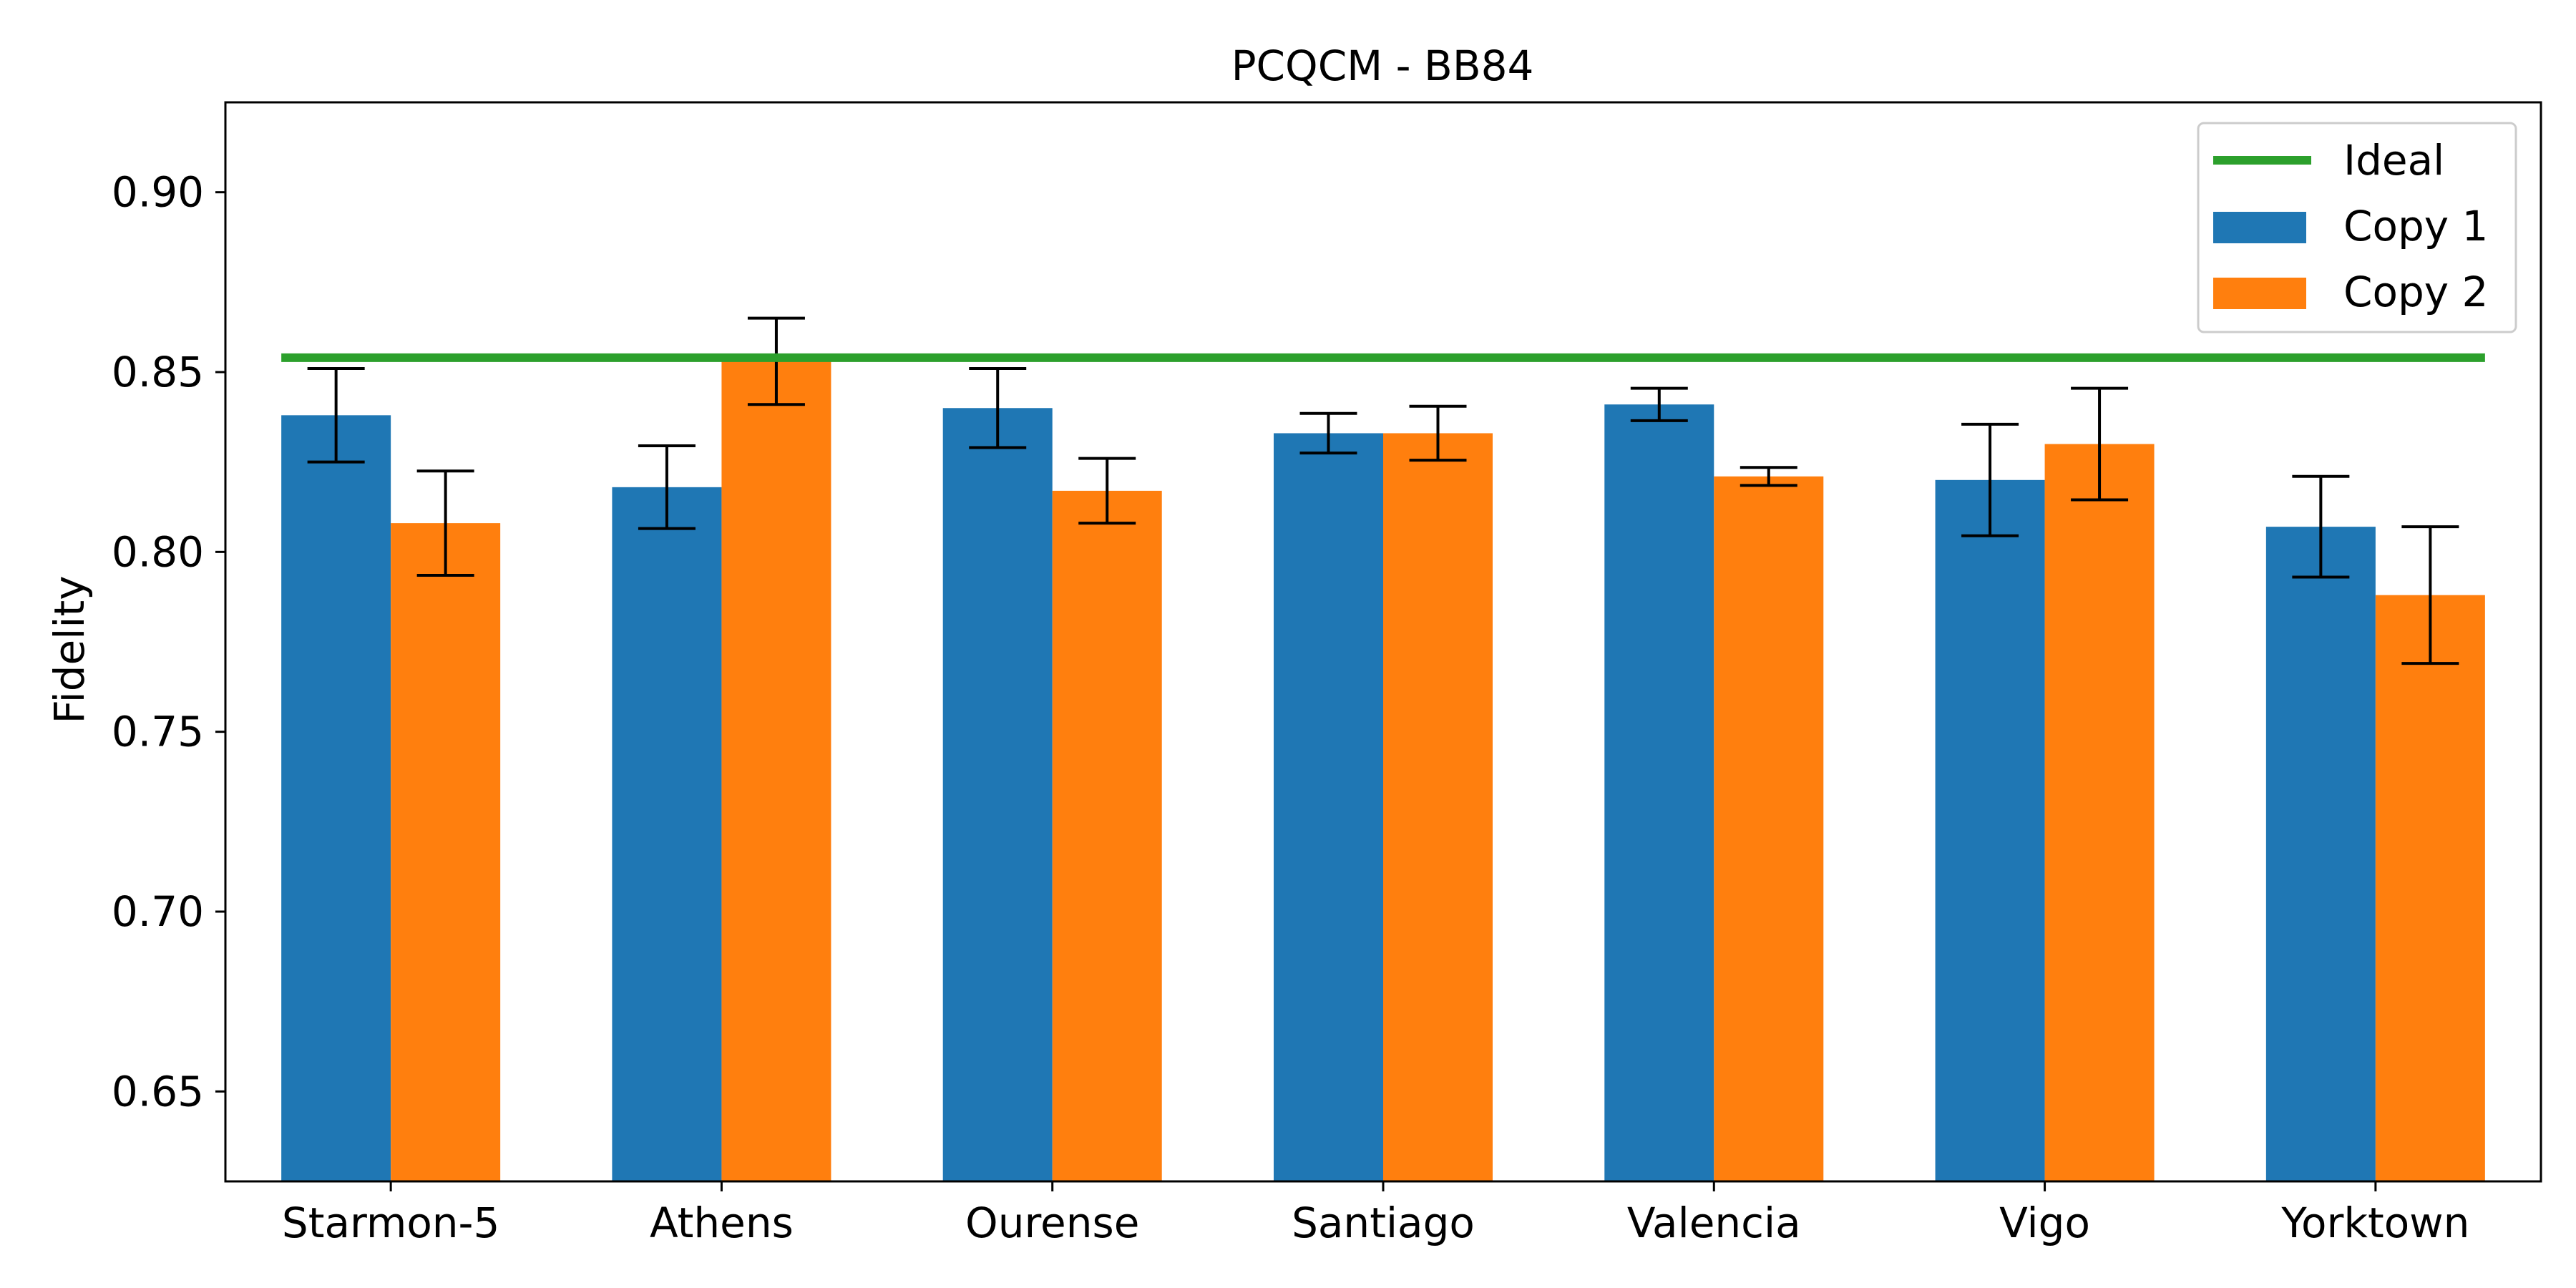  I want to click on legend-copy2-swatch, so click(2259, 293).